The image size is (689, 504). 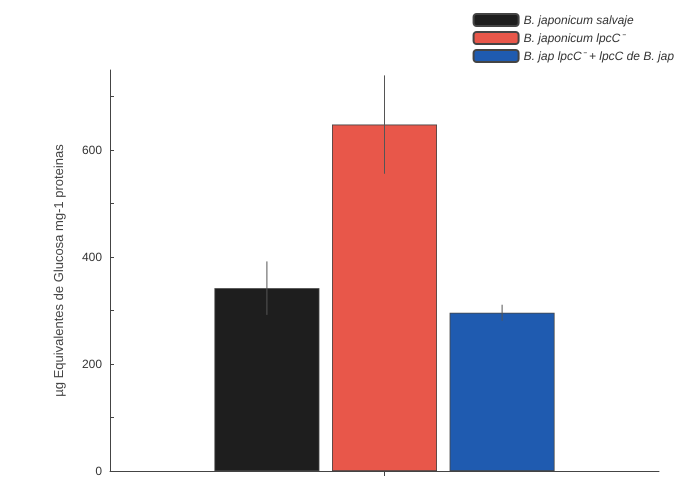 What do you see at coordinates (98, 471) in the screenshot?
I see `y-tick-label: 0` at bounding box center [98, 471].